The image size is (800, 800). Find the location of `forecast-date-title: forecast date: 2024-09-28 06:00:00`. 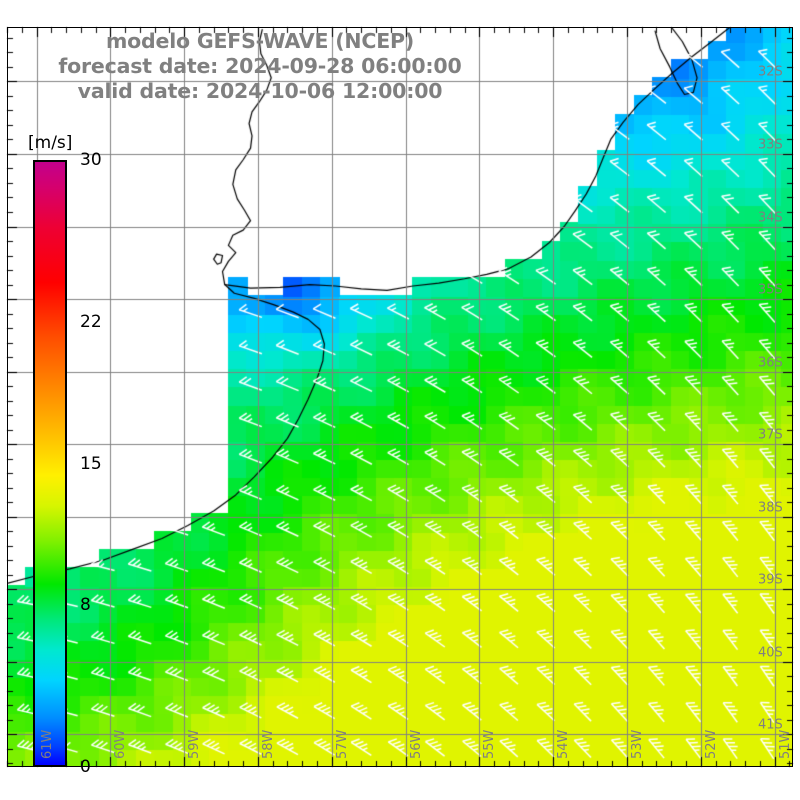

forecast-date-title: forecast date: 2024-09-28 06:00:00 is located at coordinates (260, 66).